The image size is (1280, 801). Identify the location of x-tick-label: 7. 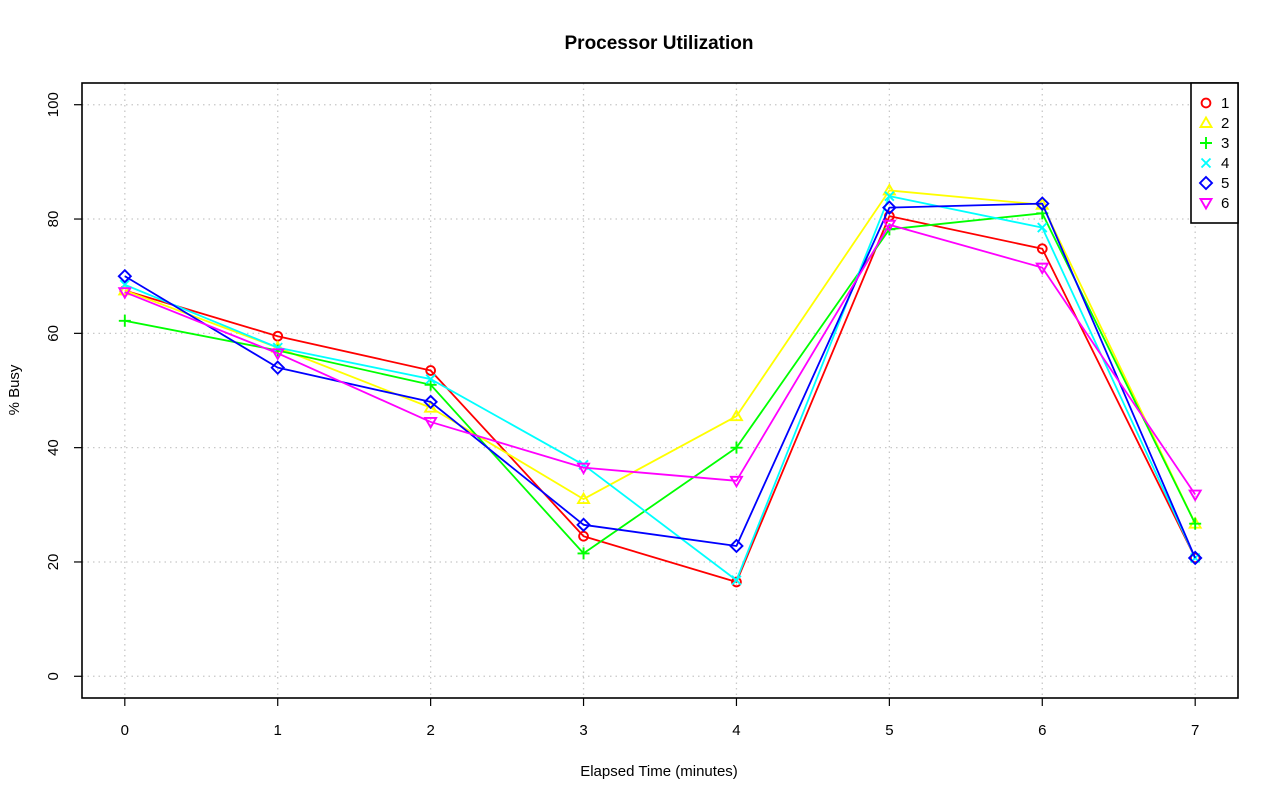
(1195, 730).